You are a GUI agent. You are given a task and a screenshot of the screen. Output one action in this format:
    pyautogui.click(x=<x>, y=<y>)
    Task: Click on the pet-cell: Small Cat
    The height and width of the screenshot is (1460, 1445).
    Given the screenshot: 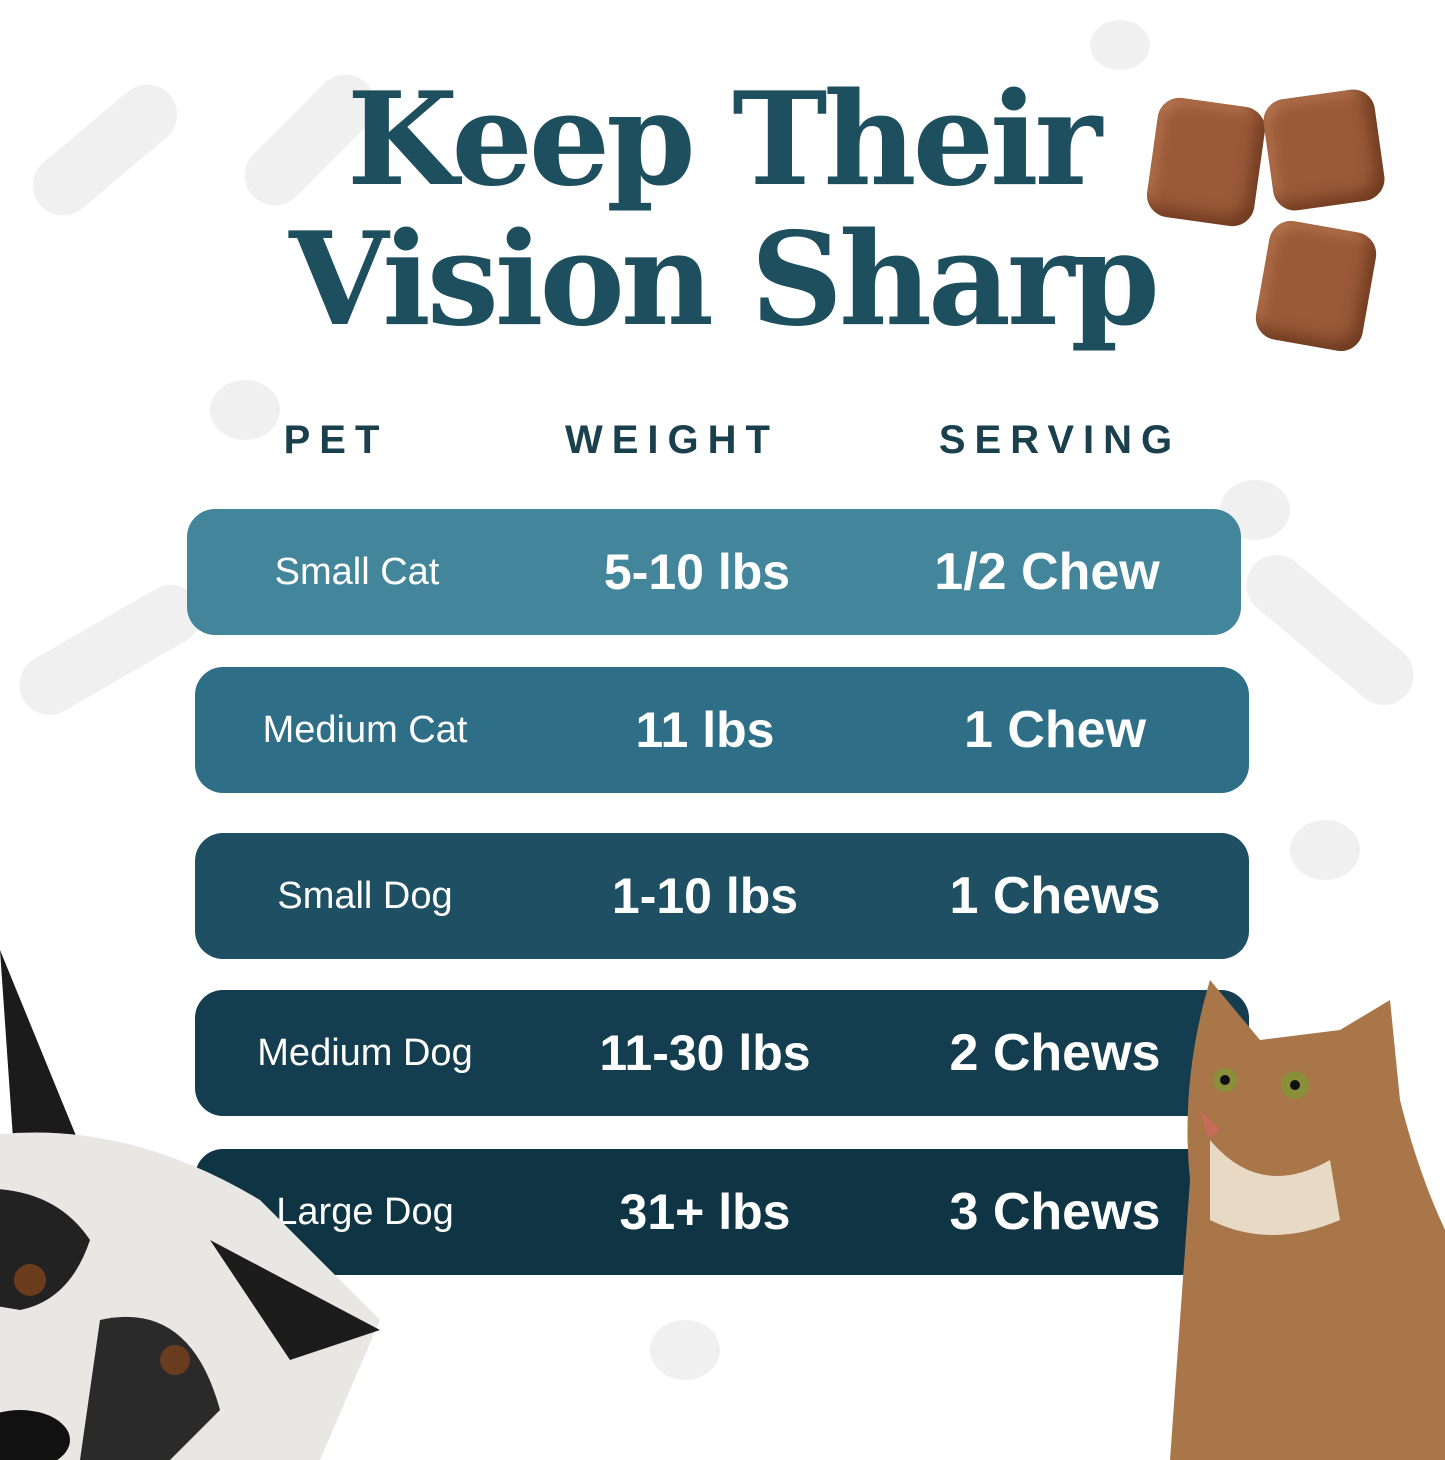 What is the action you would take?
    pyautogui.click(x=357, y=572)
    